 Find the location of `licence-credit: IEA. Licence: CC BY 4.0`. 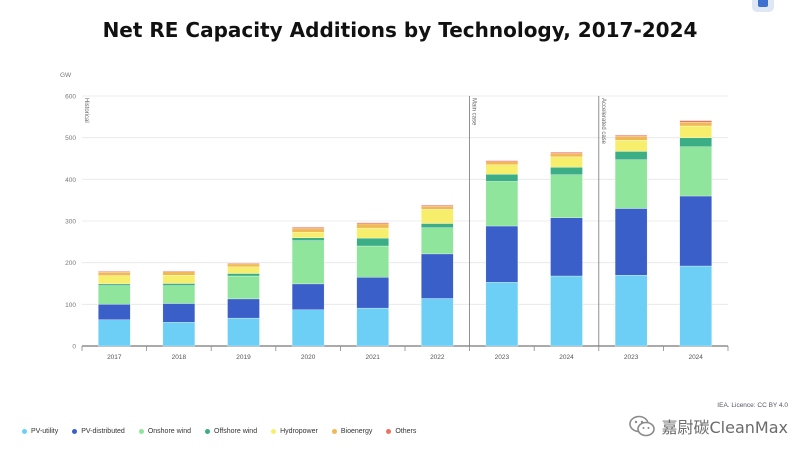

licence-credit: IEA. Licence: CC BY 4.0 is located at coordinates (752, 405).